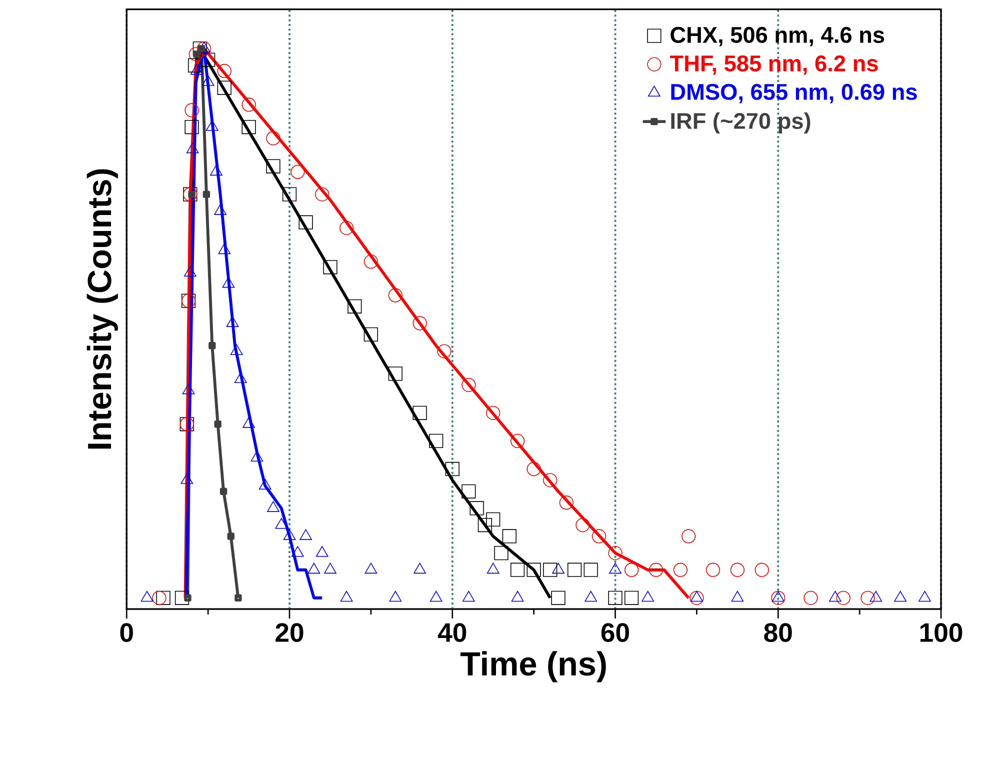 The image size is (985, 762). I want to click on legend-label: DMSO, 655 nm, 0.69 ns, so click(794, 94).